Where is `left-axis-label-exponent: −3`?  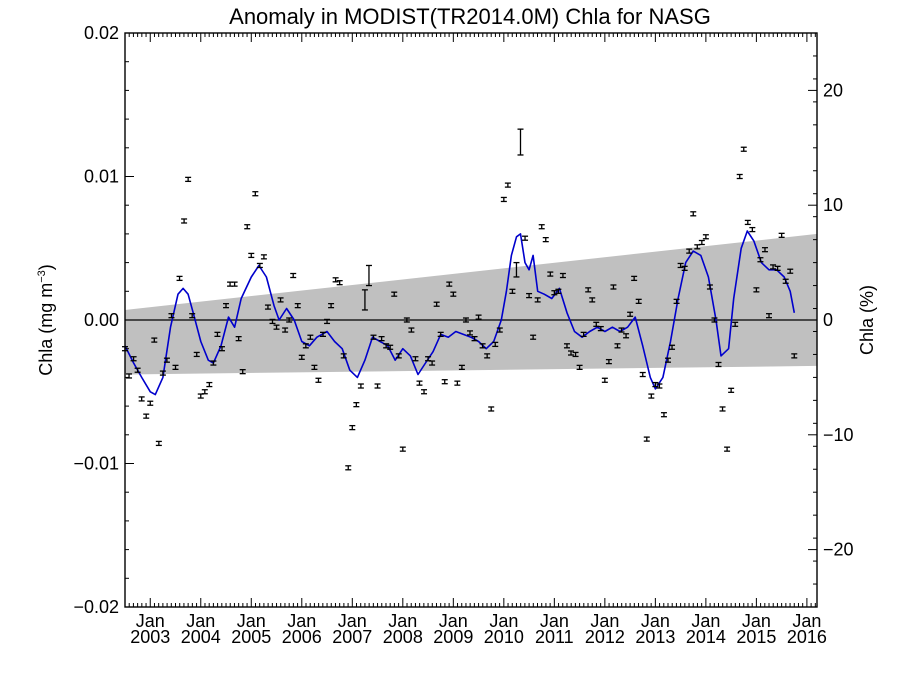
left-axis-label-exponent: −3 is located at coordinates (42, 276).